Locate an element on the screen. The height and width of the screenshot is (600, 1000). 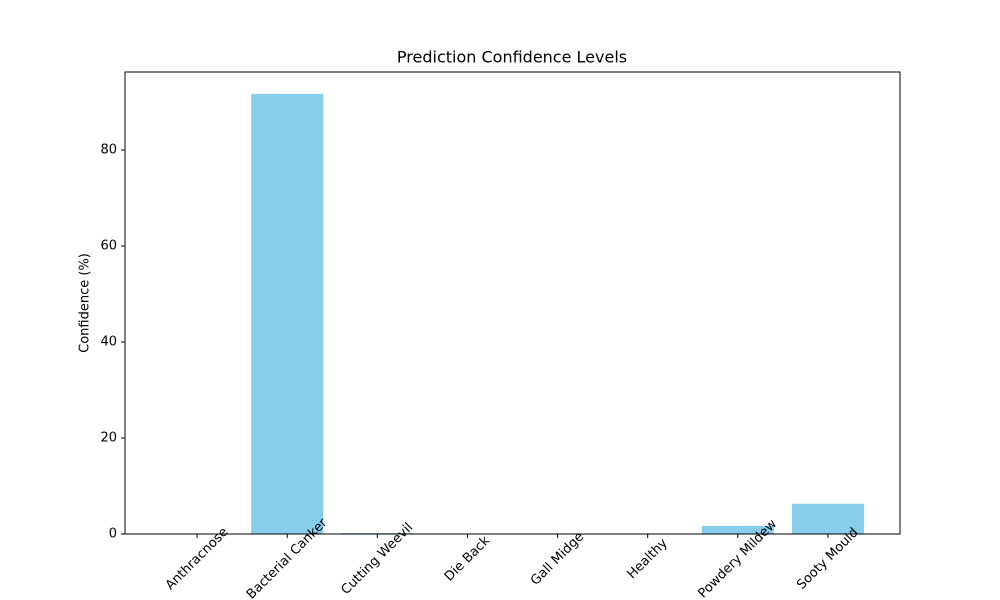
y-tick-label: 80 is located at coordinates (108, 150).